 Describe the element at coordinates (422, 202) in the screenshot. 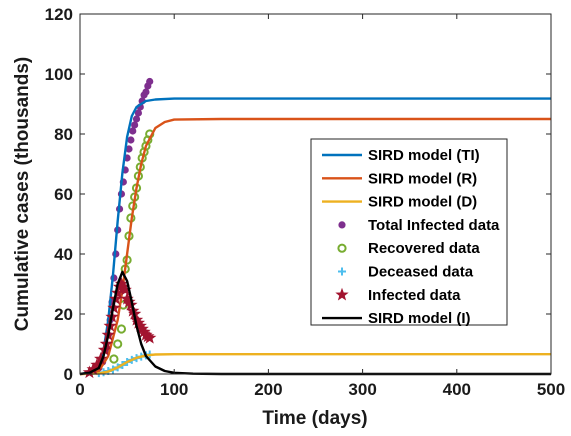

I see `legend-label: SIRD model (D)` at that location.